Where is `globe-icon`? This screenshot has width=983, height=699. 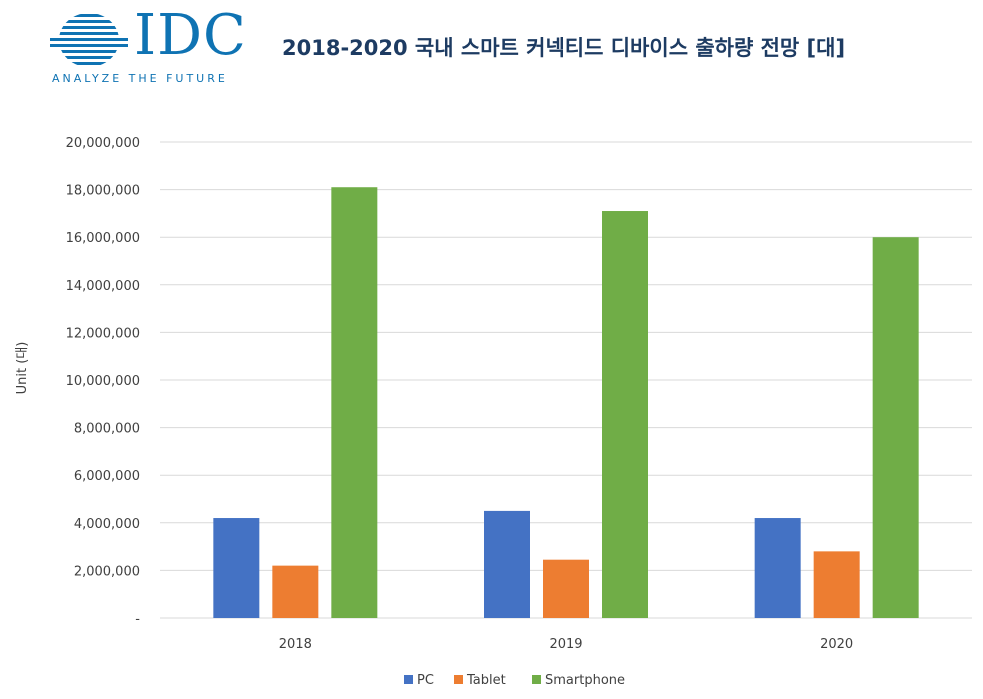
globe-icon is located at coordinates (89, 39).